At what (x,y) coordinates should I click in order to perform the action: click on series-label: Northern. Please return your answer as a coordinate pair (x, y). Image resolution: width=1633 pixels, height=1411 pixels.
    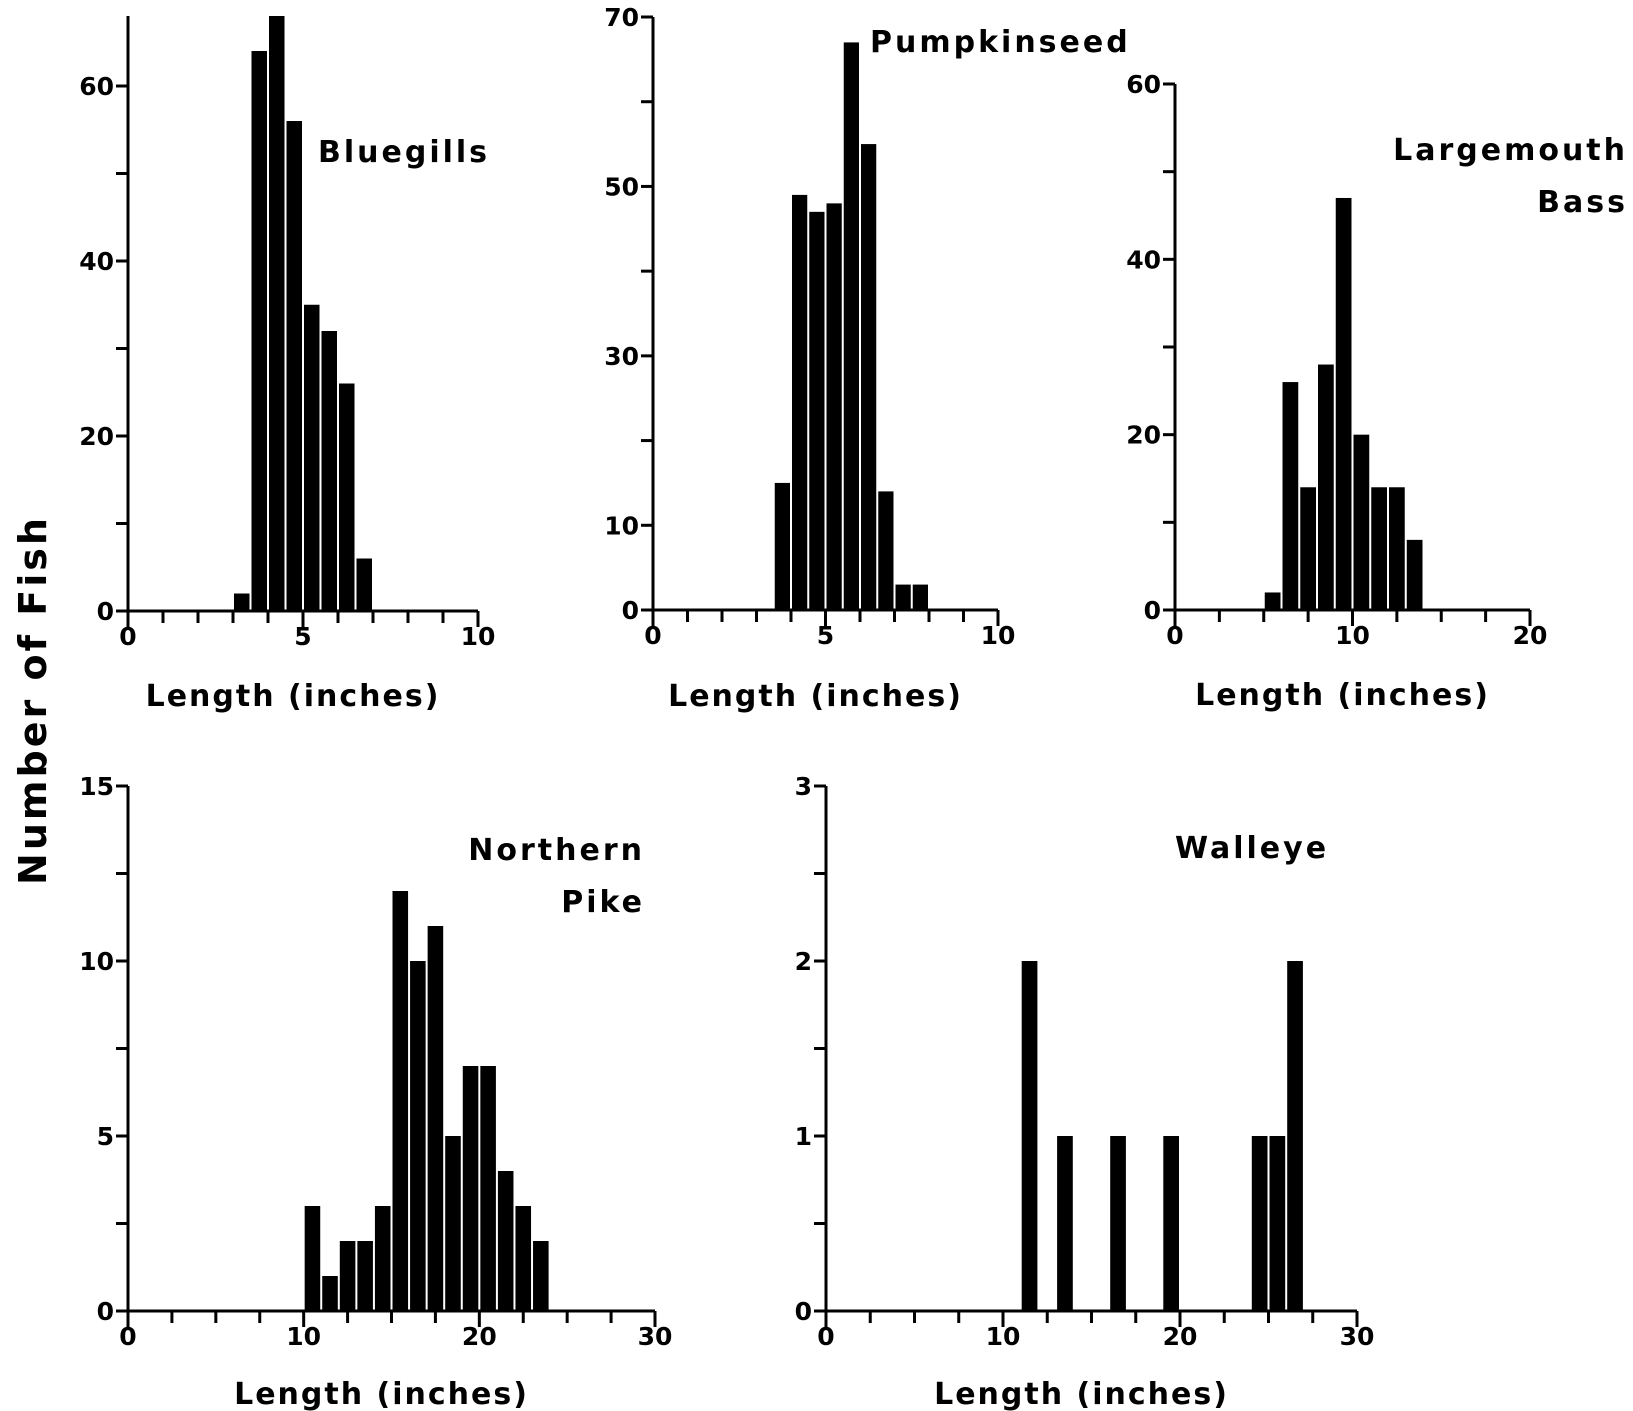
    Looking at the image, I should click on (556, 850).